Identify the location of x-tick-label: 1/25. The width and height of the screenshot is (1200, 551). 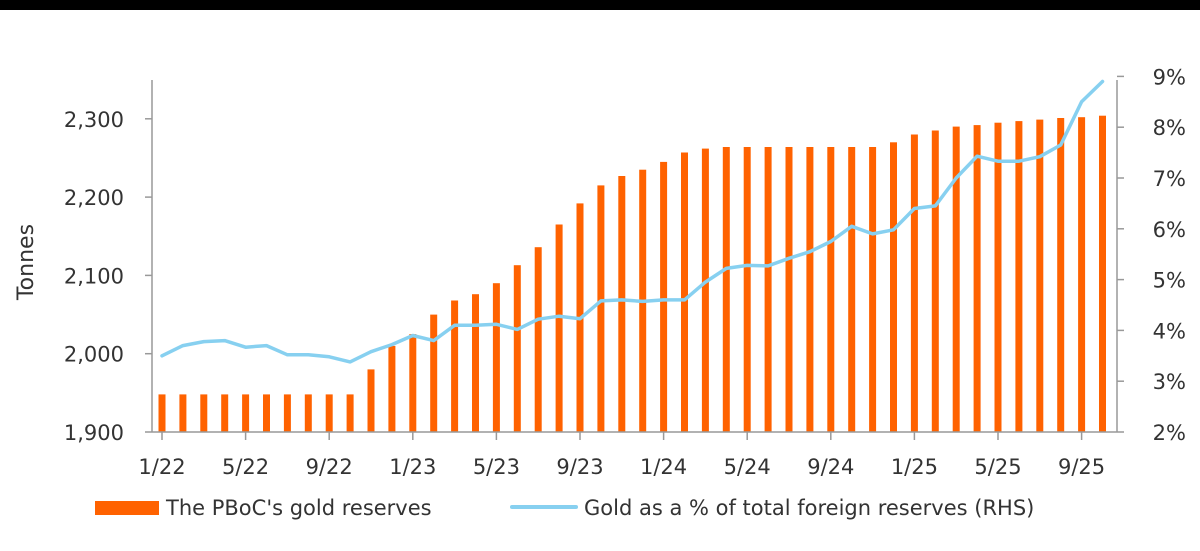
(914, 467).